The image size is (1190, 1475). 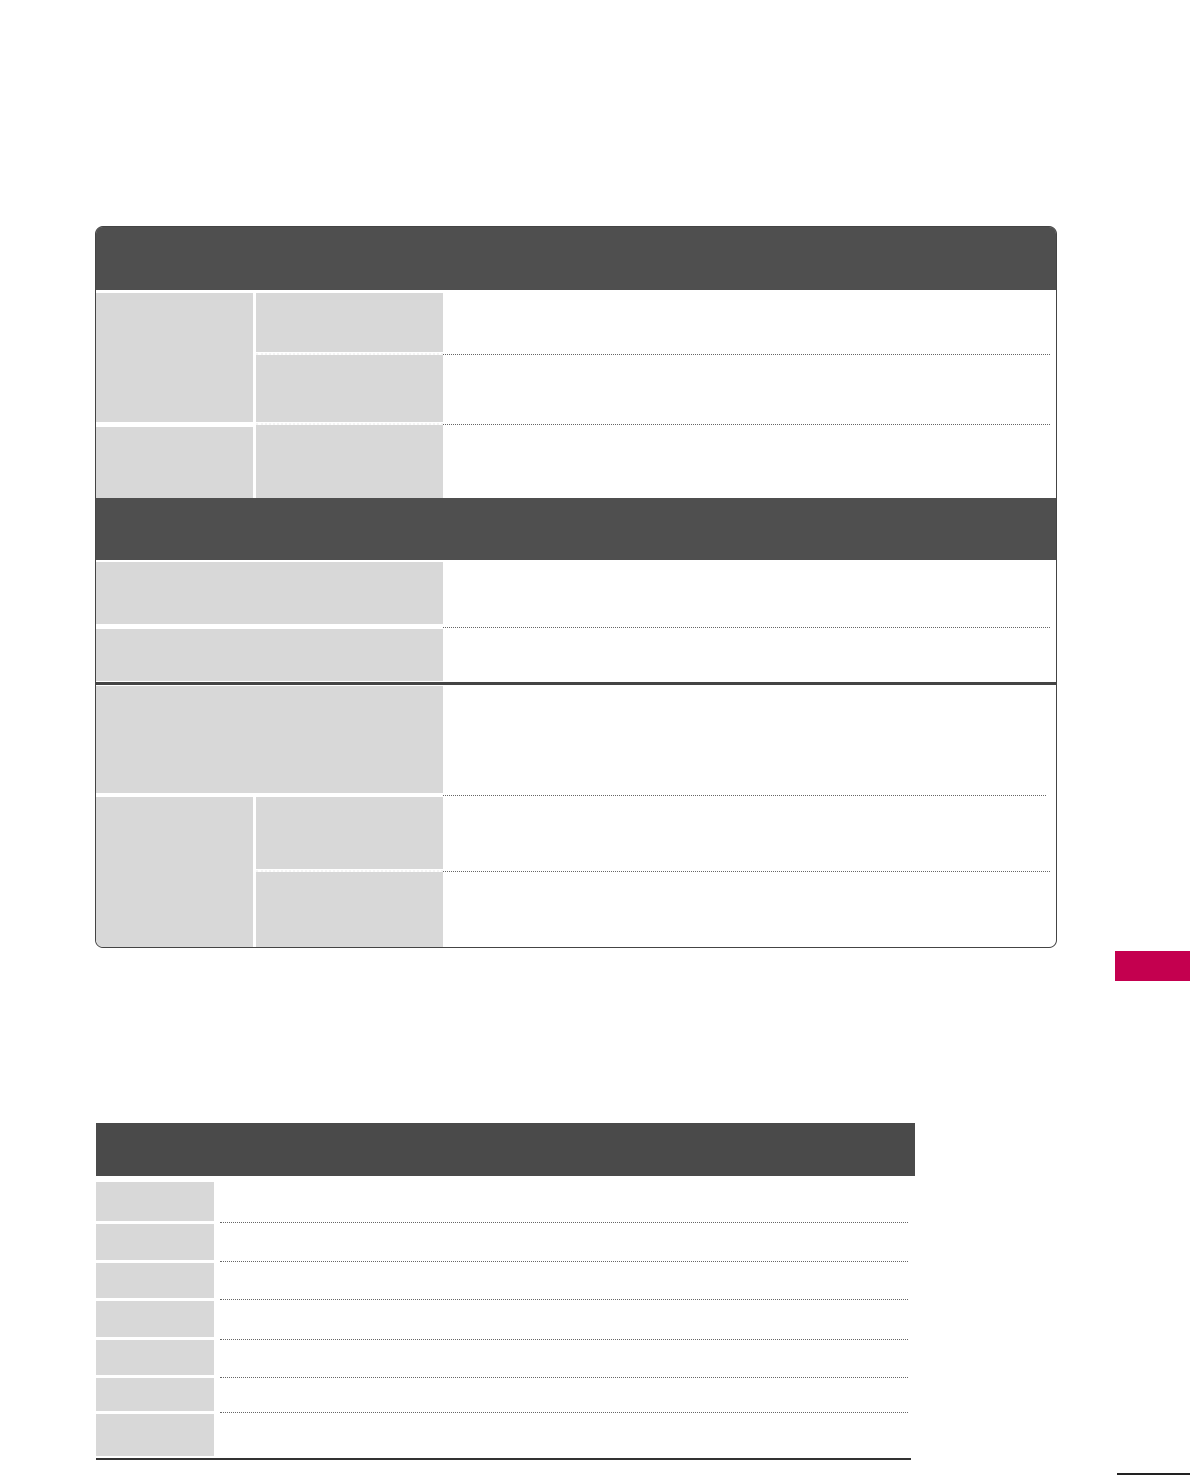 I want to click on table-1-header, so click(x=576, y=258).